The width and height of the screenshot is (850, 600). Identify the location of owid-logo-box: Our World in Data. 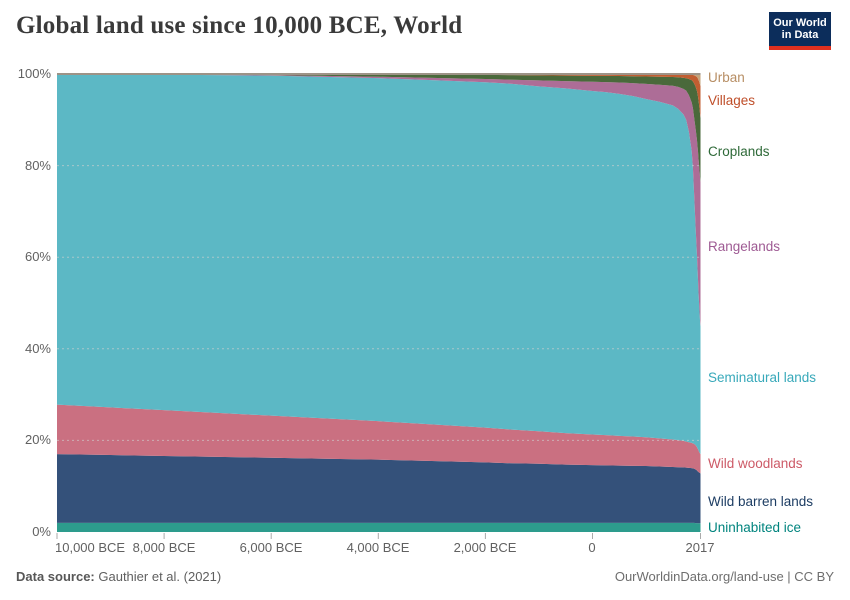
(800, 29).